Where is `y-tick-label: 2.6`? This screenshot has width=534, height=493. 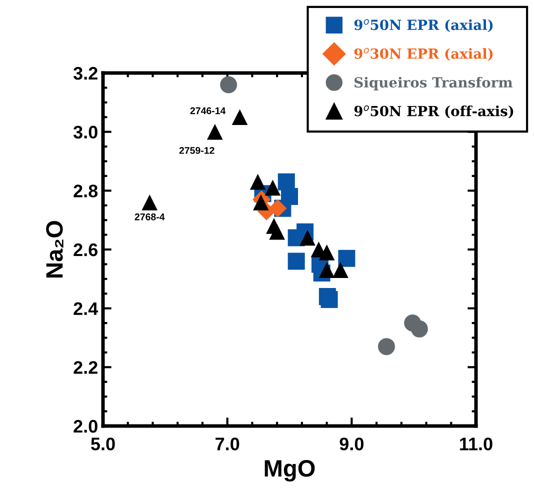 y-tick-label: 2.6 is located at coordinates (86, 249).